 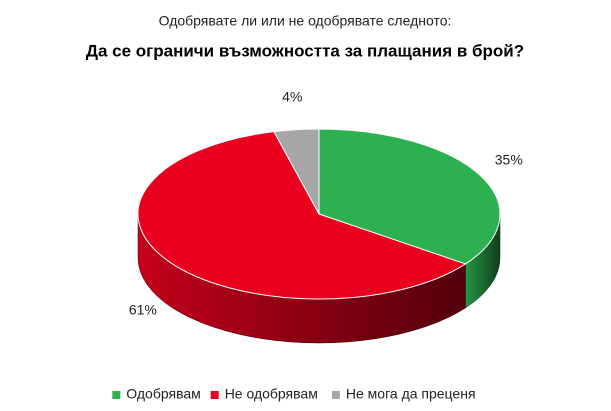 I want to click on legend-label: Не мога да преценя, so click(x=411, y=394).